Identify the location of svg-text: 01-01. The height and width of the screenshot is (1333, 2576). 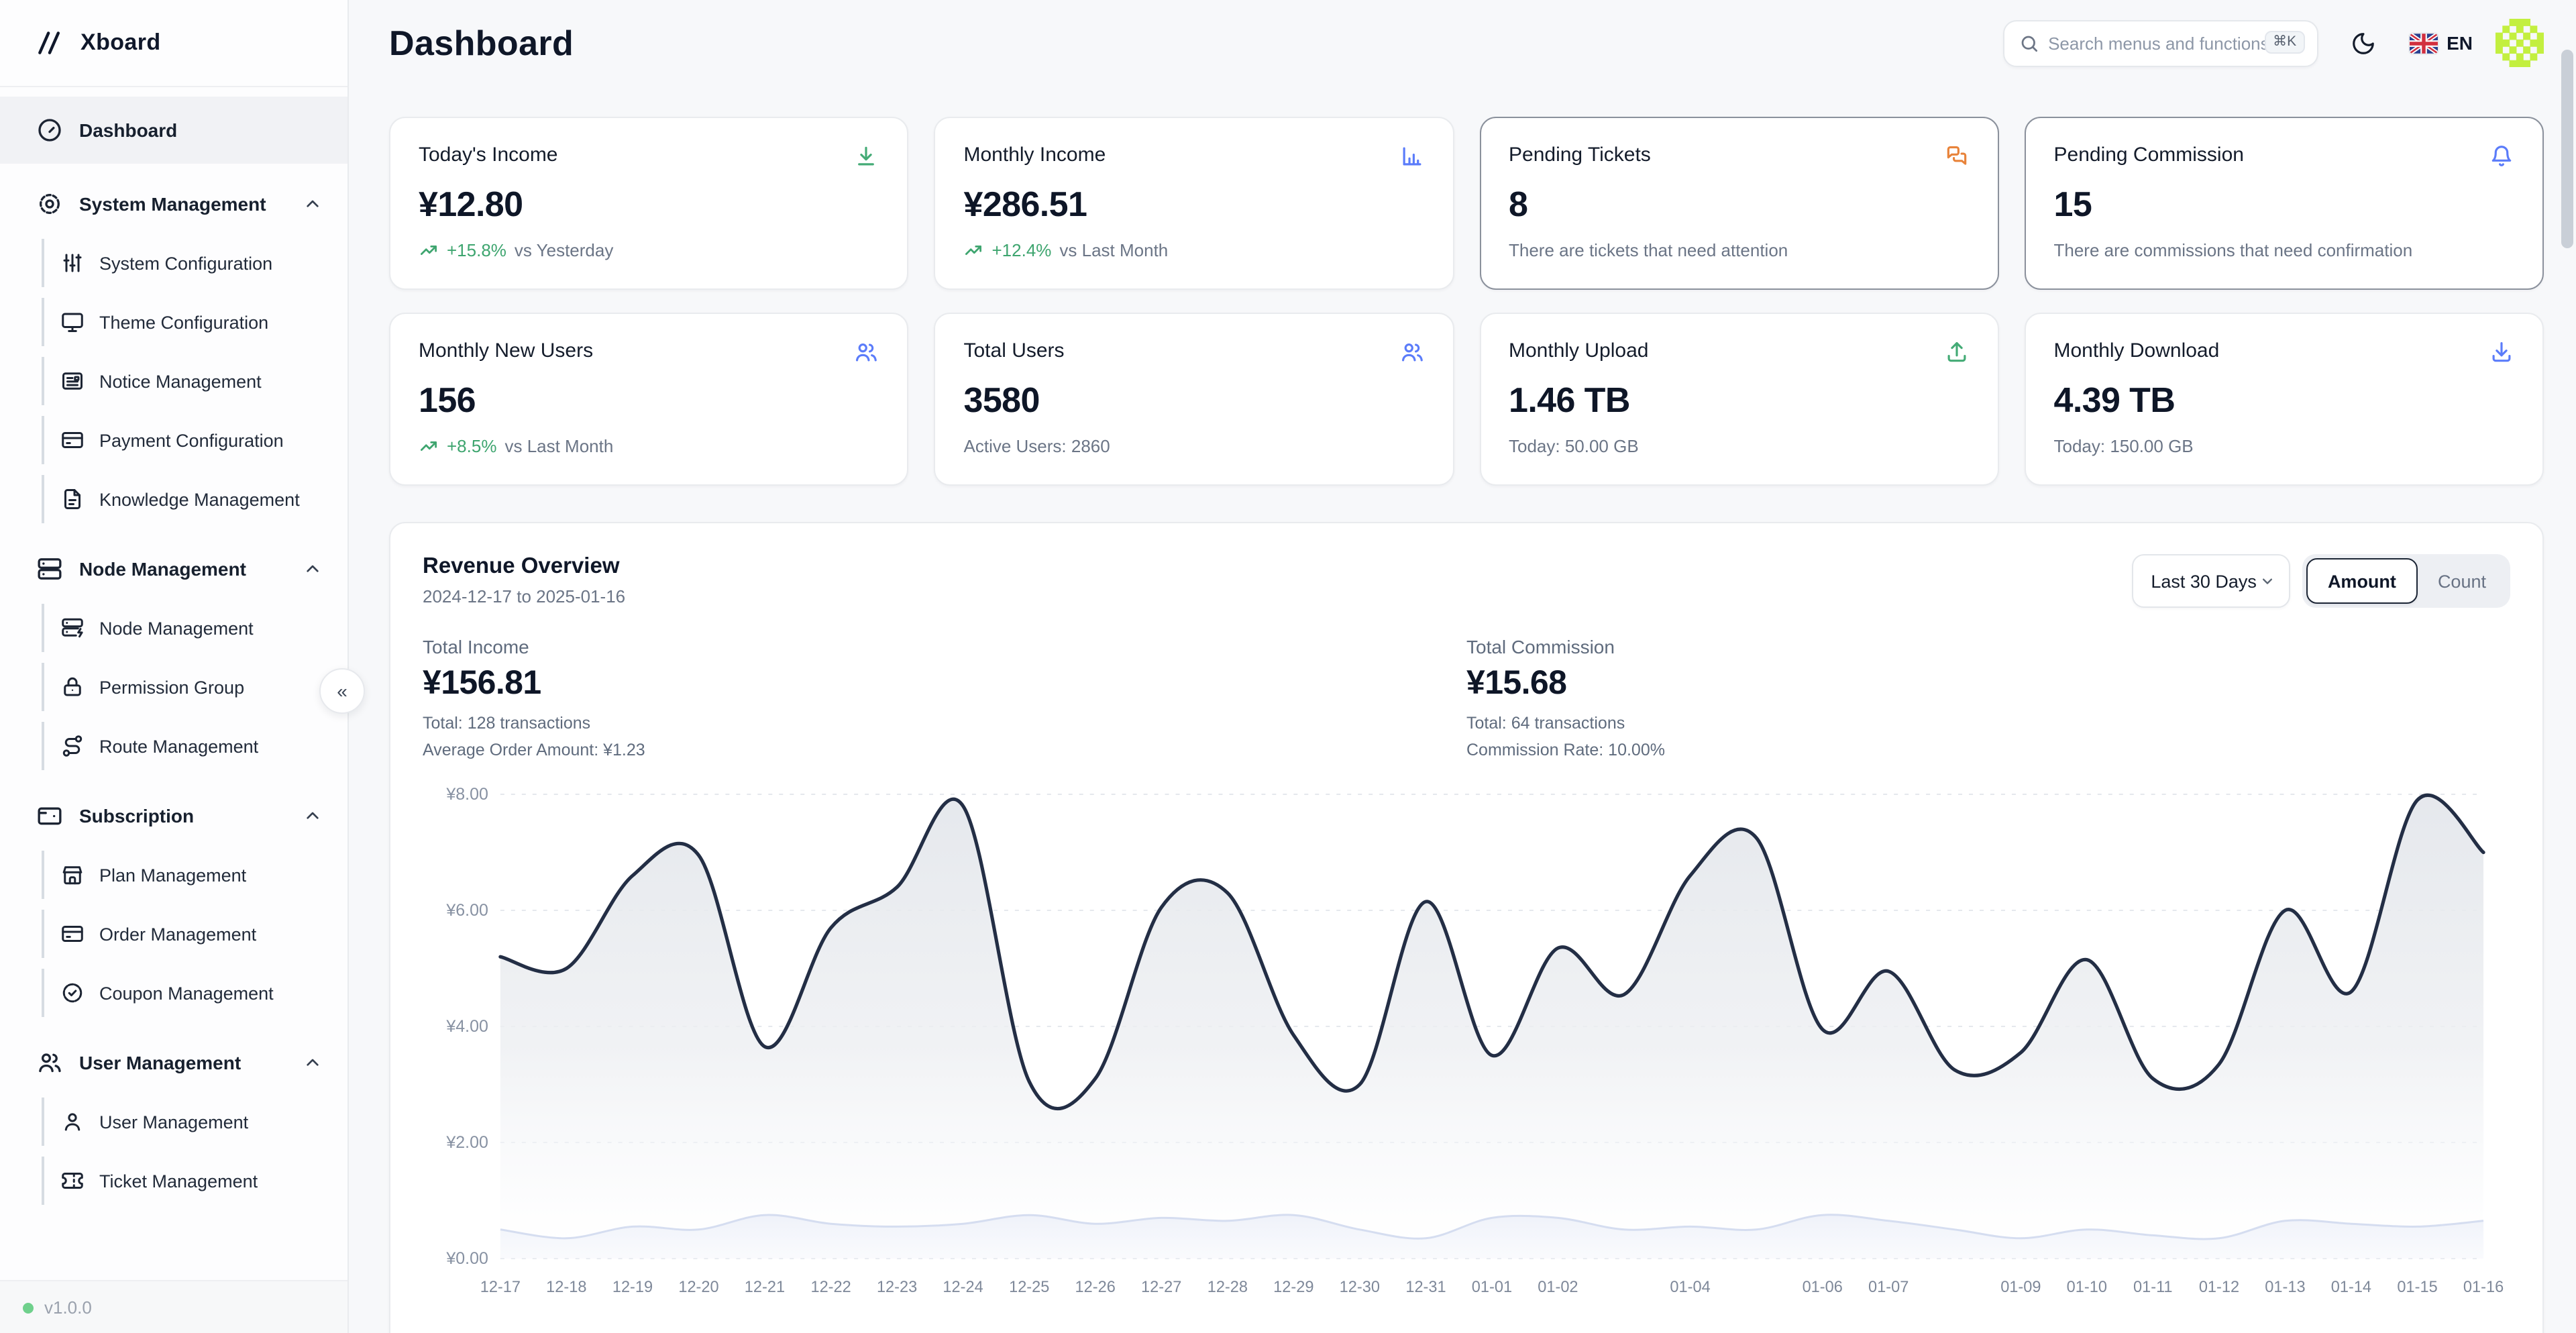
(1492, 1286).